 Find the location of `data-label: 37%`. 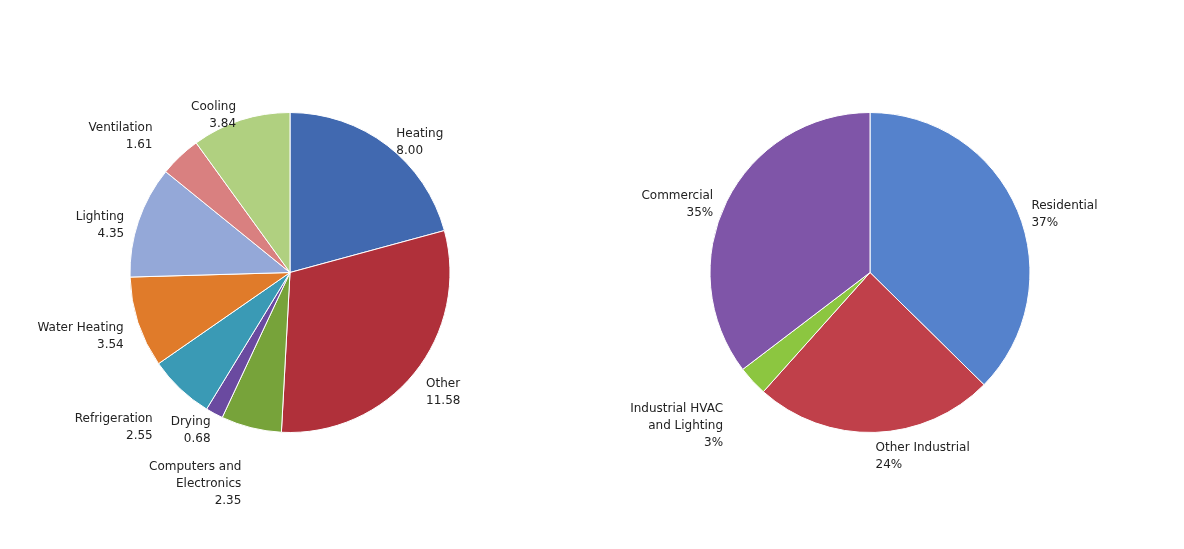

data-label: 37% is located at coordinates (1045, 221).